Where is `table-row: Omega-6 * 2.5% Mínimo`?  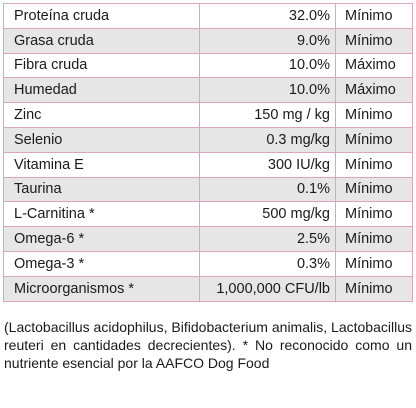 table-row: Omega-6 * 2.5% Mínimo is located at coordinates (208, 239).